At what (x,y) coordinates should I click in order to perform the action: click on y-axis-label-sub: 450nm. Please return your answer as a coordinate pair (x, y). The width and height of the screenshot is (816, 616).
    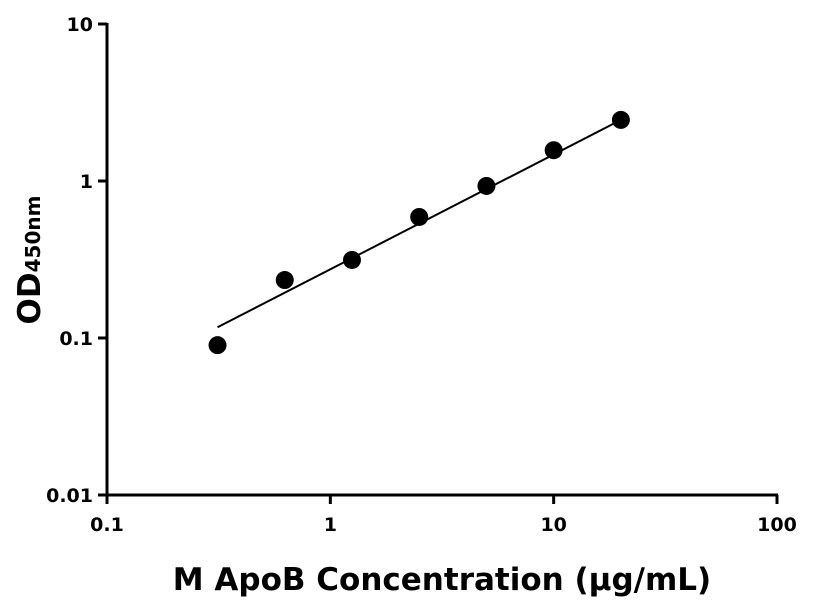
    Looking at the image, I should click on (33, 234).